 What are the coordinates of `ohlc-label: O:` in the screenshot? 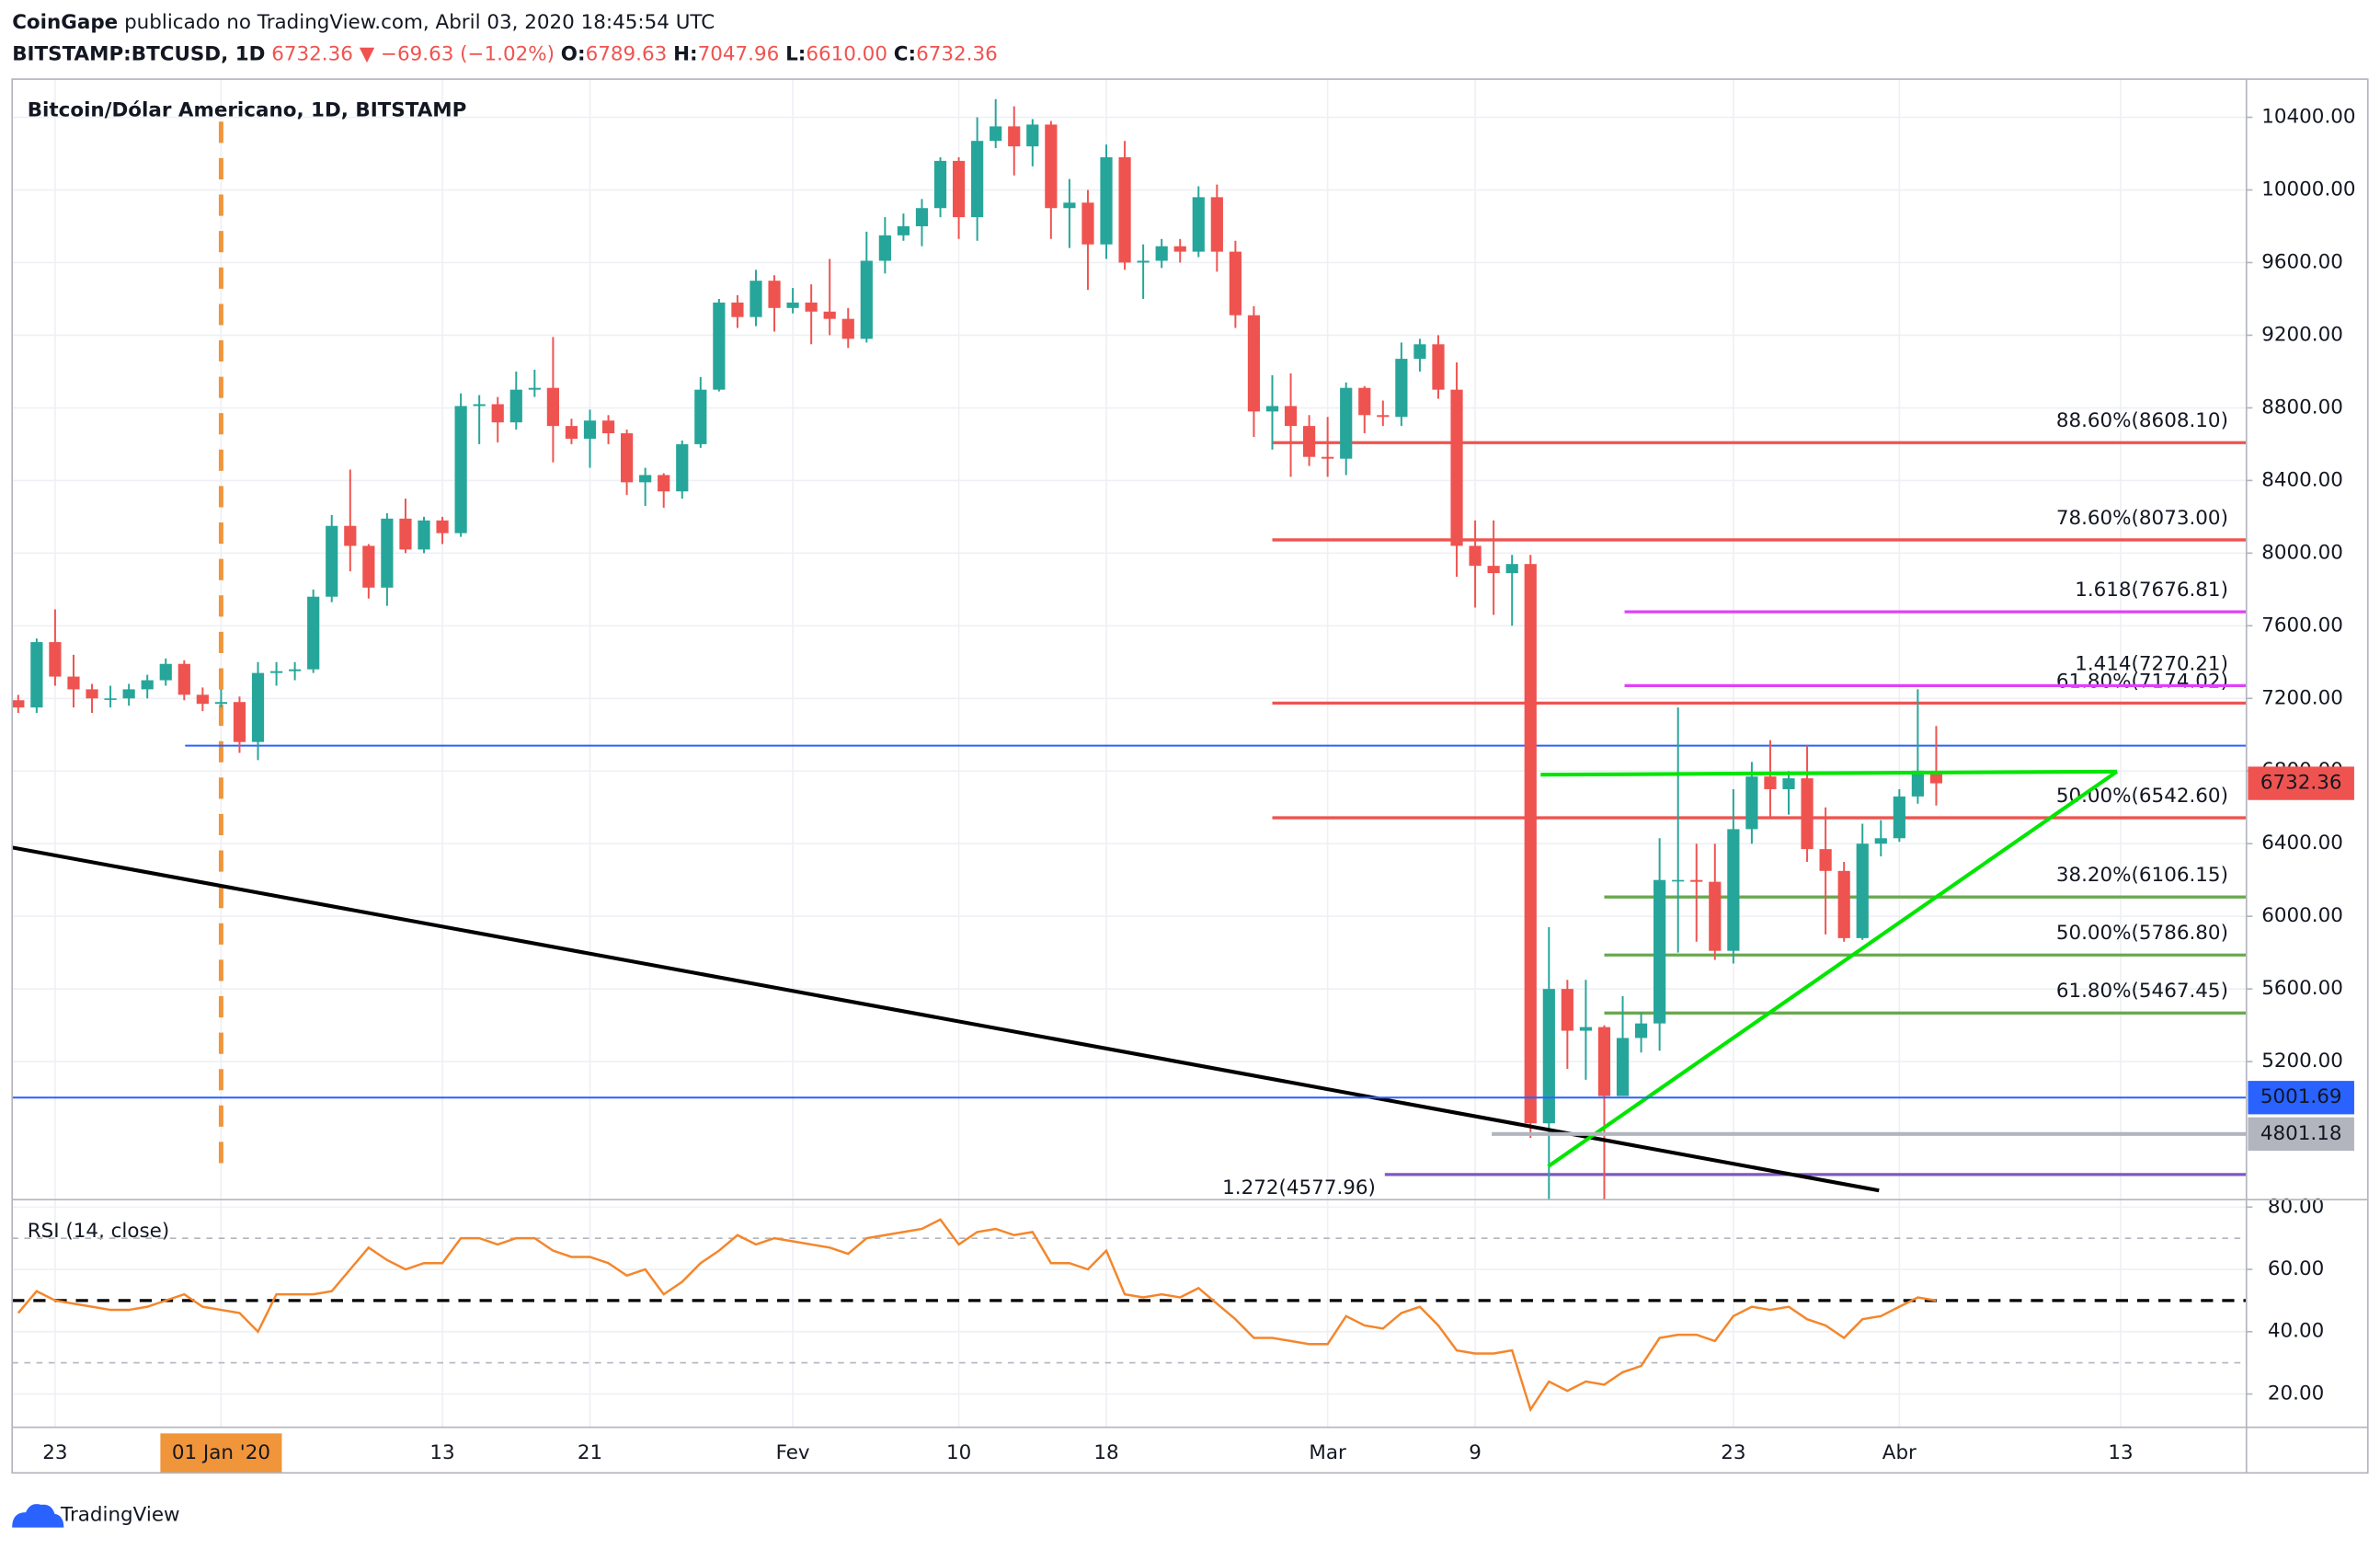 It's located at (573, 54).